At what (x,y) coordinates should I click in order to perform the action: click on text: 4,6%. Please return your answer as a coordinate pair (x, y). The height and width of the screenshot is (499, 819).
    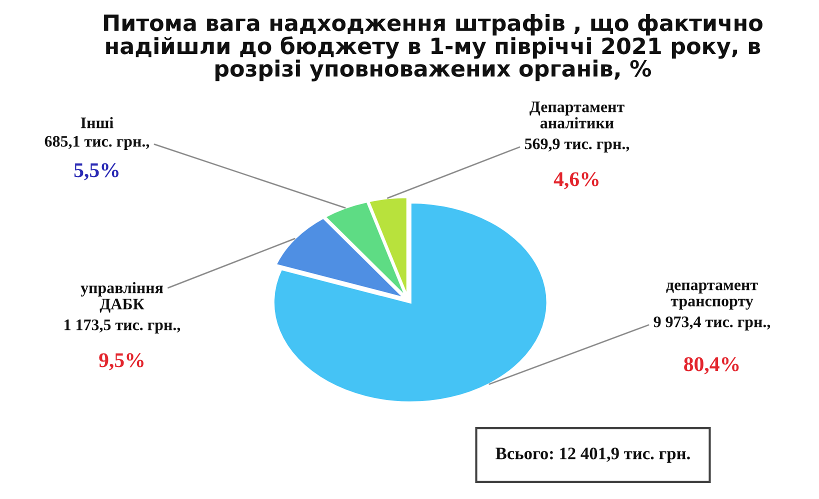
    Looking at the image, I should click on (576, 181).